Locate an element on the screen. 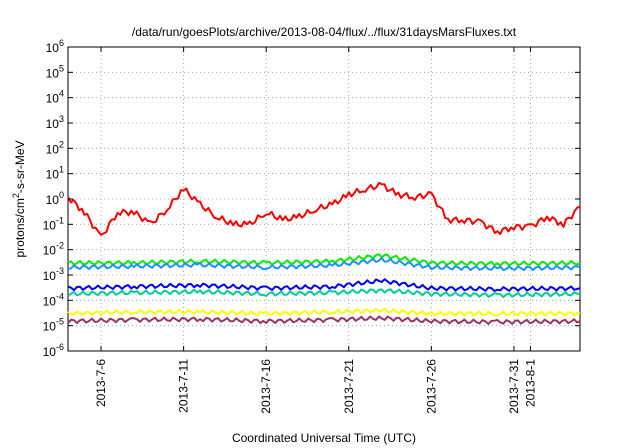 This screenshot has height=448, width=640. x-tick-label: 2013-7-11 is located at coordinates (184, 386).